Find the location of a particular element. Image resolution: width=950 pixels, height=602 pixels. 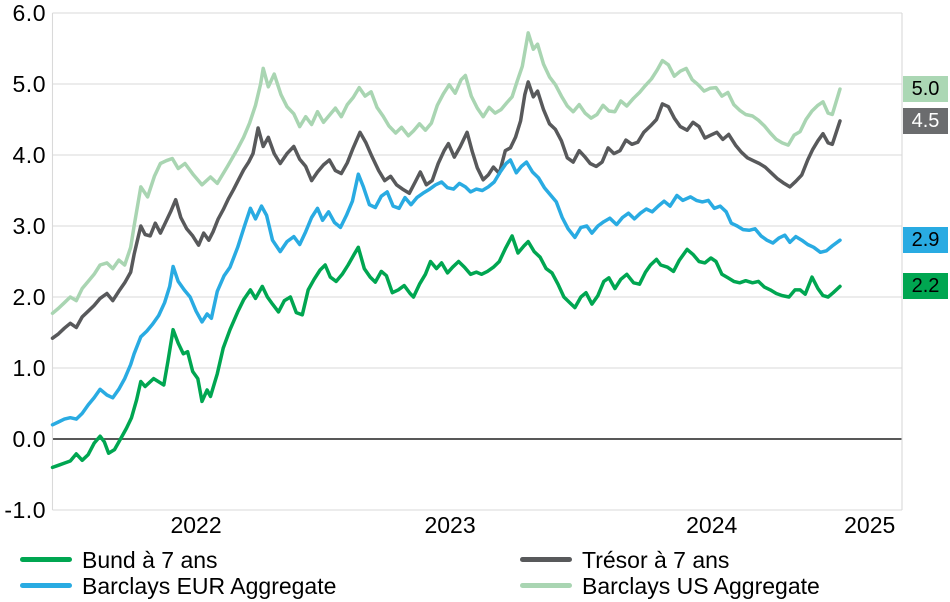

end-value-label-eur_agg: 2.9 is located at coordinates (925, 240).